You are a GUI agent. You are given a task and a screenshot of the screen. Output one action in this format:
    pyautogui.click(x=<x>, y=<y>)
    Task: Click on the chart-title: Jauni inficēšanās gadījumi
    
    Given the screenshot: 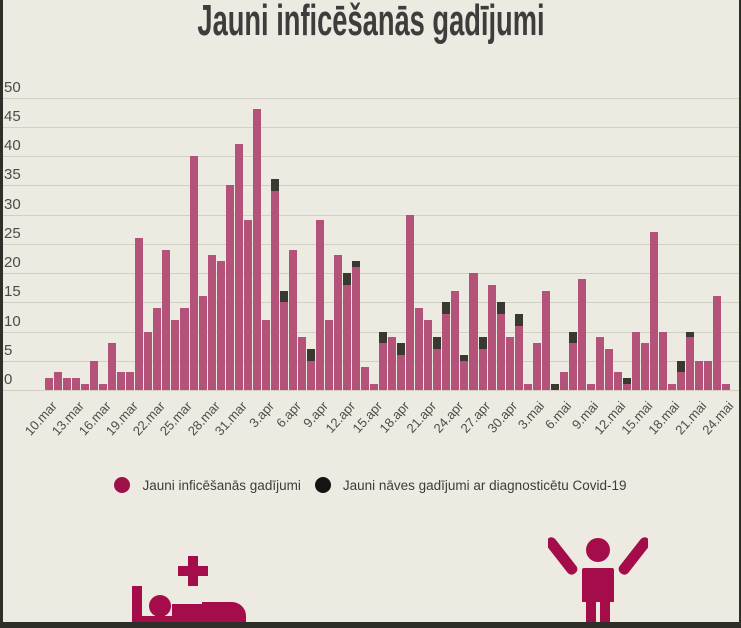 What is the action you would take?
    pyautogui.click(x=370, y=22)
    